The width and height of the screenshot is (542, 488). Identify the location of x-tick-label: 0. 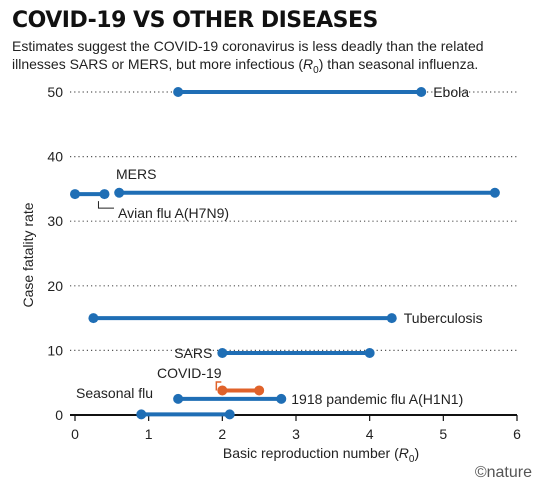
(75, 434).